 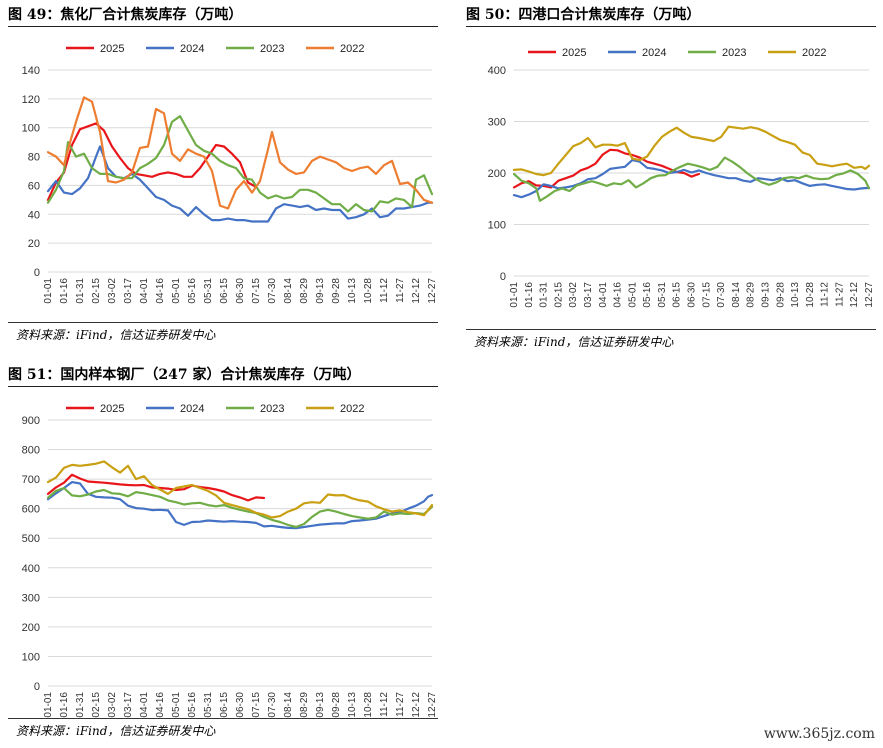 What do you see at coordinates (352, 409) in the screenshot?
I see `legend-label-2022: 2022` at bounding box center [352, 409].